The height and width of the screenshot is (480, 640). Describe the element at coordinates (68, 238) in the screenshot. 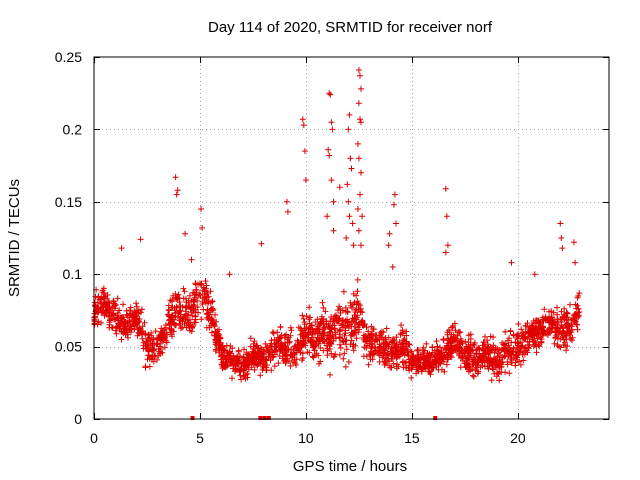

I see `y-tick-labels: 0 0.05 0.1 0.15 0.2 0.25` at that location.